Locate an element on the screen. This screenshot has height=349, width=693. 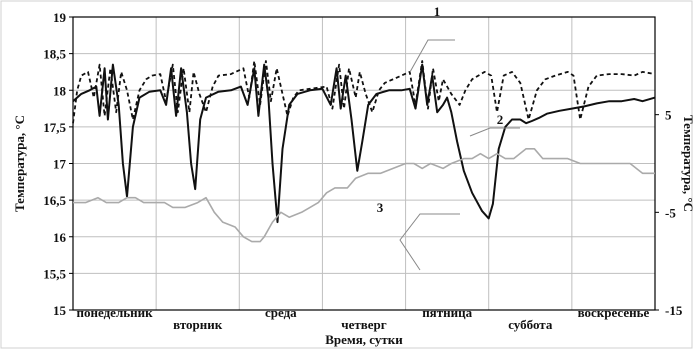
y-left-tick-label: 16,5 is located at coordinates (54, 200).